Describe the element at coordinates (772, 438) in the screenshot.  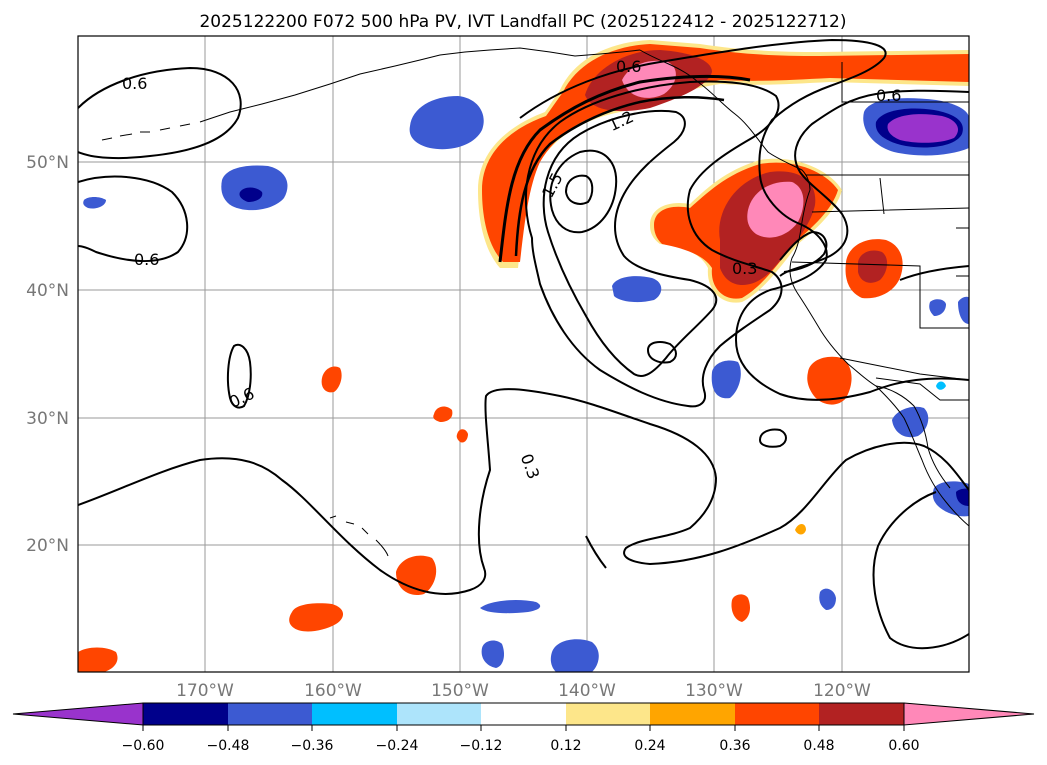
I see `contour-small-ring` at that location.